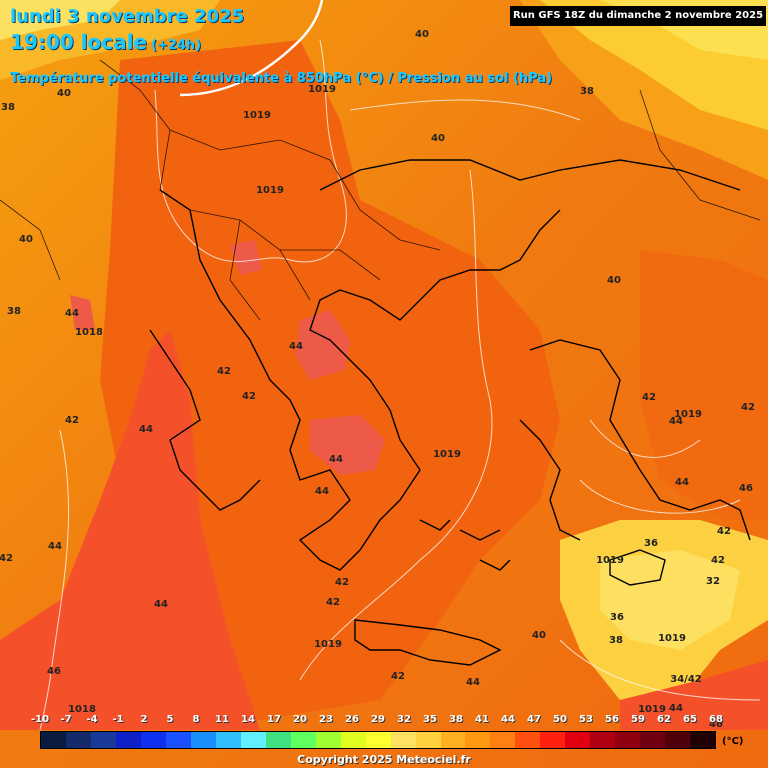 The image size is (768, 768). What do you see at coordinates (326, 719) in the screenshot?
I see `scale-label: 23` at bounding box center [326, 719].